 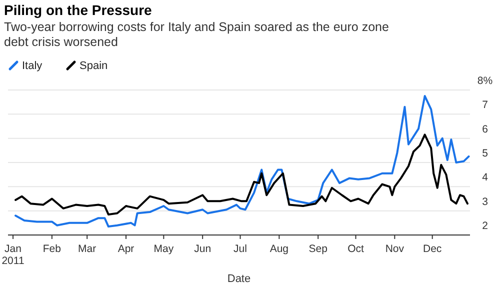 What do you see at coordinates (203, 249) in the screenshot?
I see `x-tick-label: Jun` at bounding box center [203, 249].